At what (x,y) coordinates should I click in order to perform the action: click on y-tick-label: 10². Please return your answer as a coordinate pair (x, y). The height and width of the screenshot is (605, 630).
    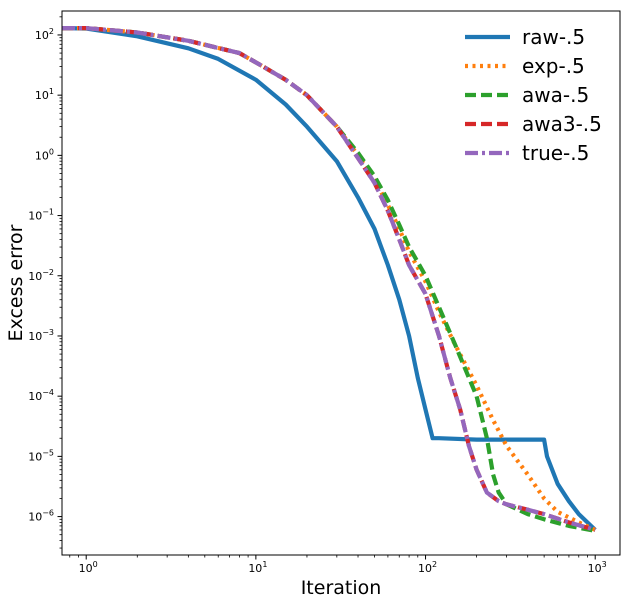
    Looking at the image, I should click on (44, 34).